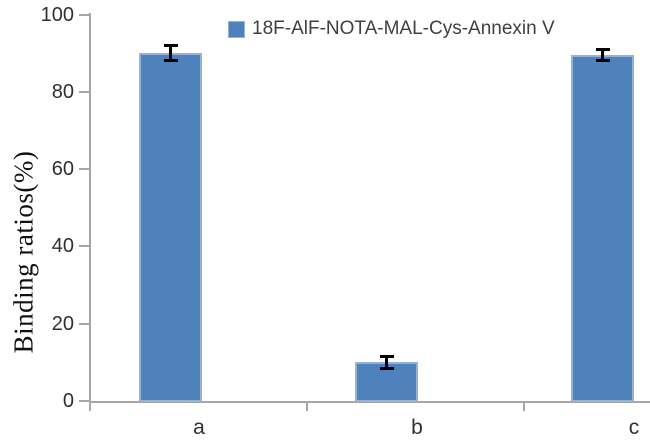  Describe the element at coordinates (634, 427) in the screenshot. I see `x-axis-category-label: c` at that location.